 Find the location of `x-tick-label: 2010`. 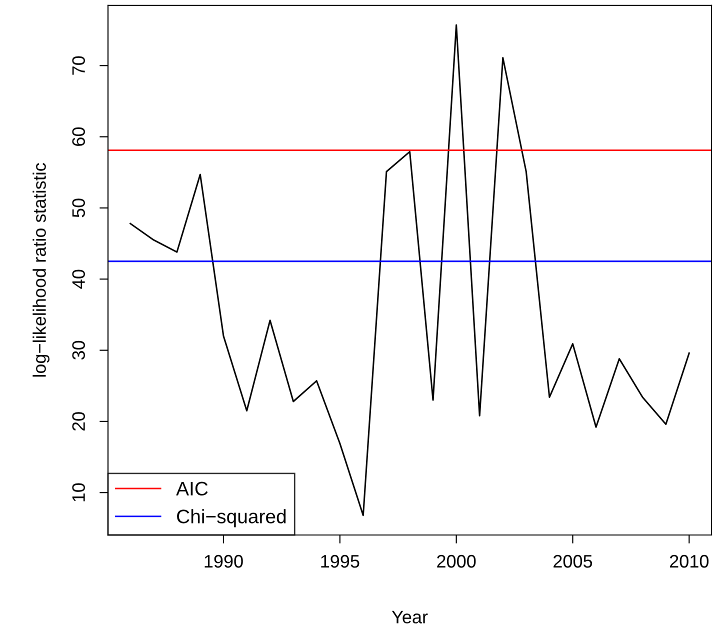

x-tick-label: 2010 is located at coordinates (689, 561).